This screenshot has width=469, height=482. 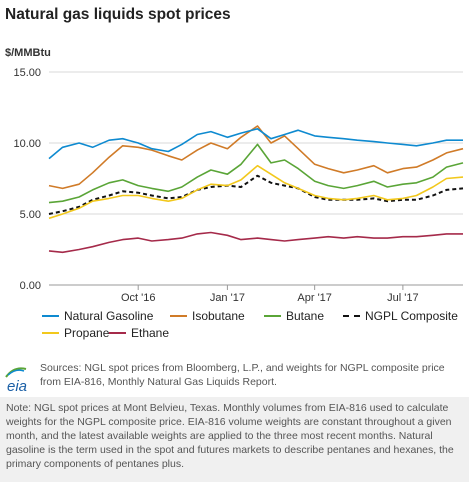 I want to click on x-axis-ticks: Oct '16 Jan '17 Apr '17 Jul '17, so click(x=270, y=294).